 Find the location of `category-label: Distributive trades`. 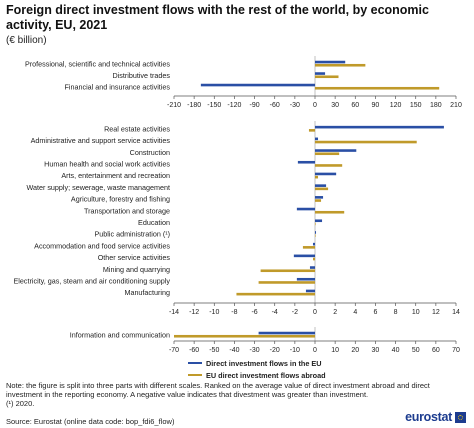

category-label: Distributive trades is located at coordinates (141, 75).